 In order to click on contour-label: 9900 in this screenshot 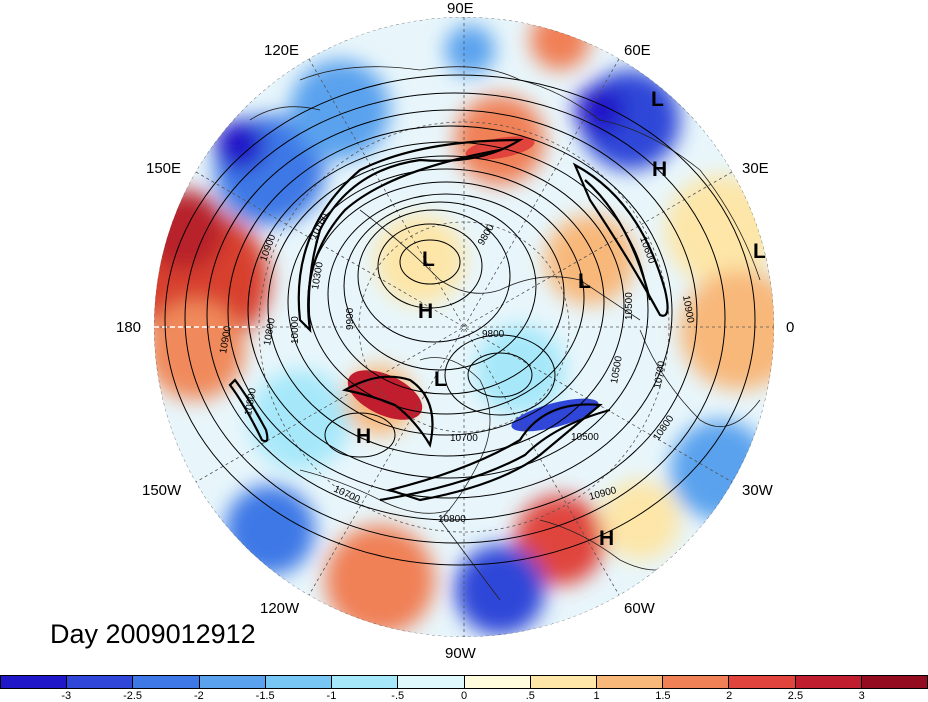, I will do `click(350, 318)`.